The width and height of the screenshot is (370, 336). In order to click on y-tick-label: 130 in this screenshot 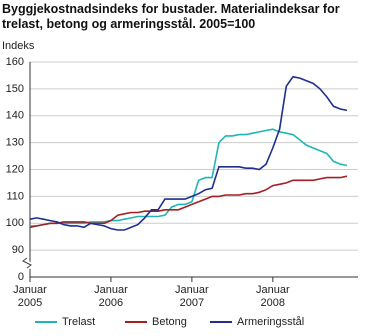, I will do `click(15, 143)`.